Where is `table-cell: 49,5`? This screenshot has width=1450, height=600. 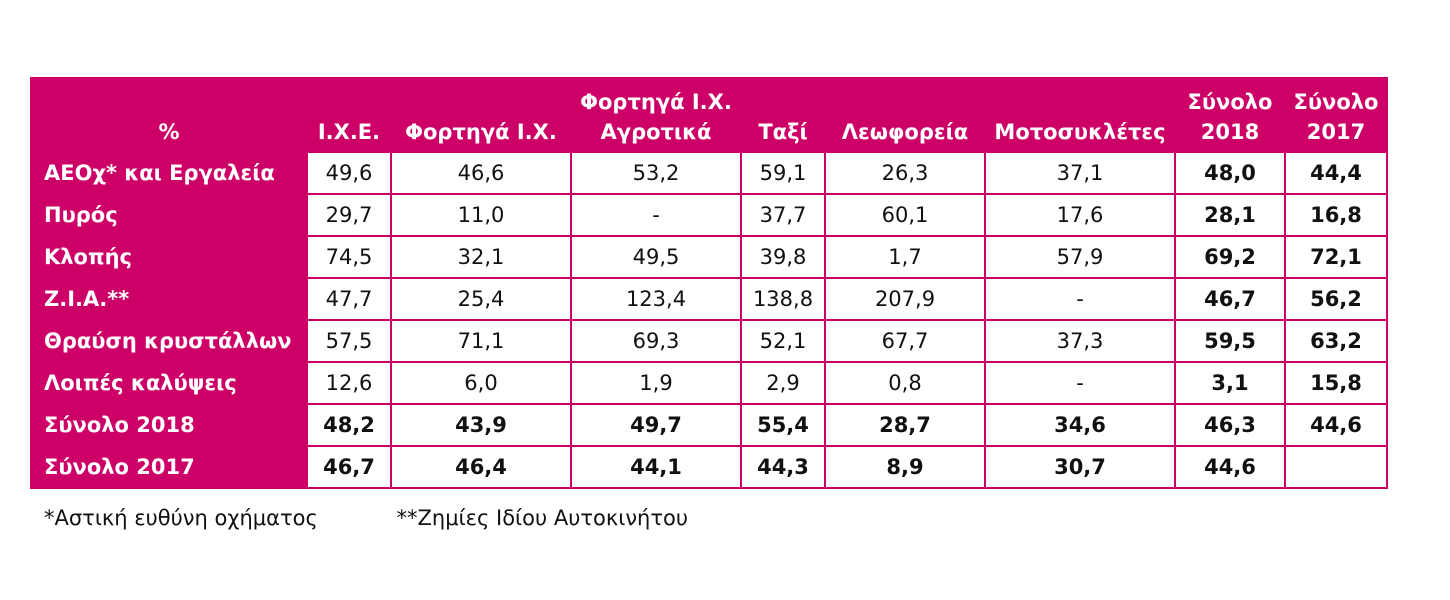
table-cell: 49,5 is located at coordinates (656, 257).